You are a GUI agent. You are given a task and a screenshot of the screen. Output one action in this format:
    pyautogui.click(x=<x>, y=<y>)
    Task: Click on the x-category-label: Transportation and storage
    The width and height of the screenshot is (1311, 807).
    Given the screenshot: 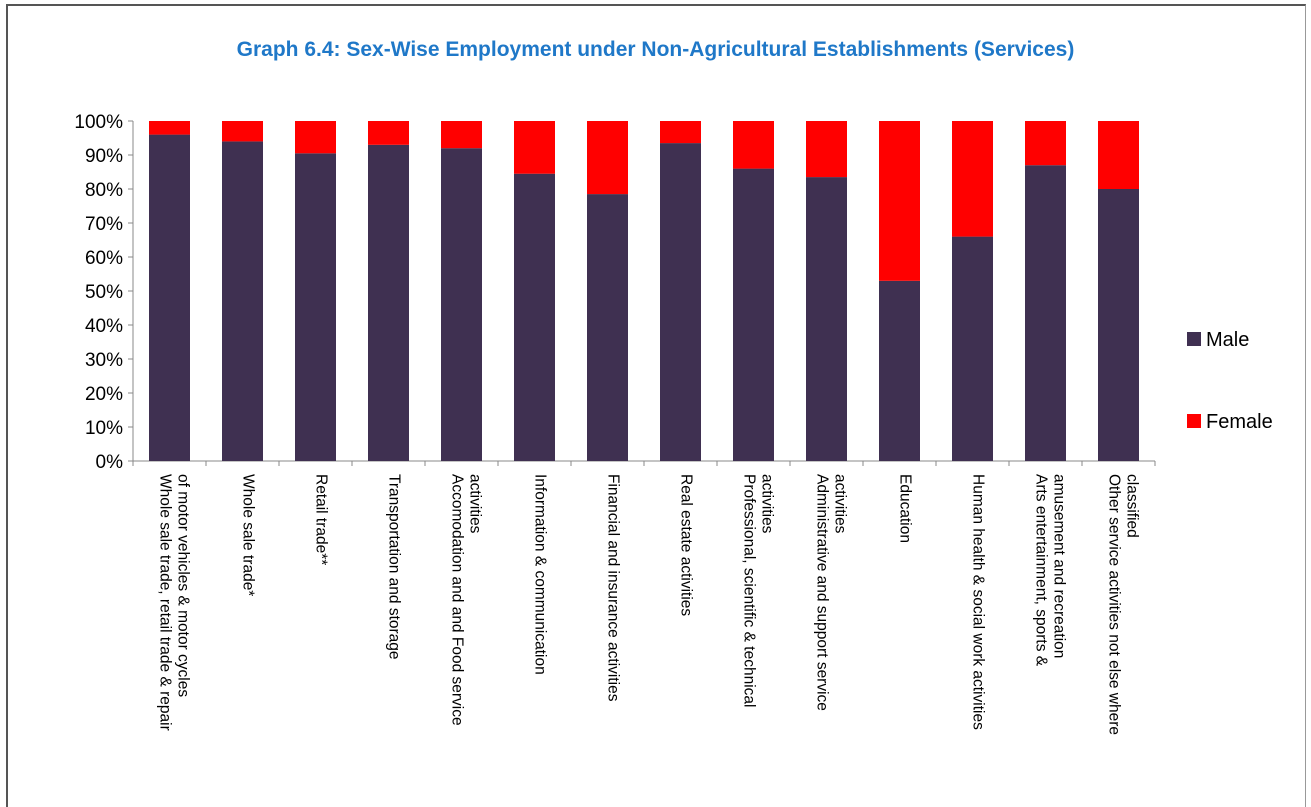 What is the action you would take?
    pyautogui.click(x=393, y=567)
    